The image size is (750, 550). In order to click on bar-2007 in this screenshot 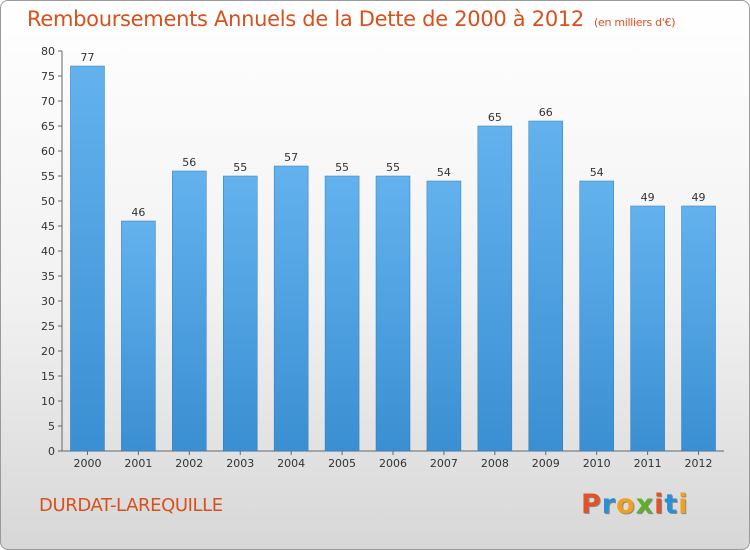, I will do `click(444, 316)`.